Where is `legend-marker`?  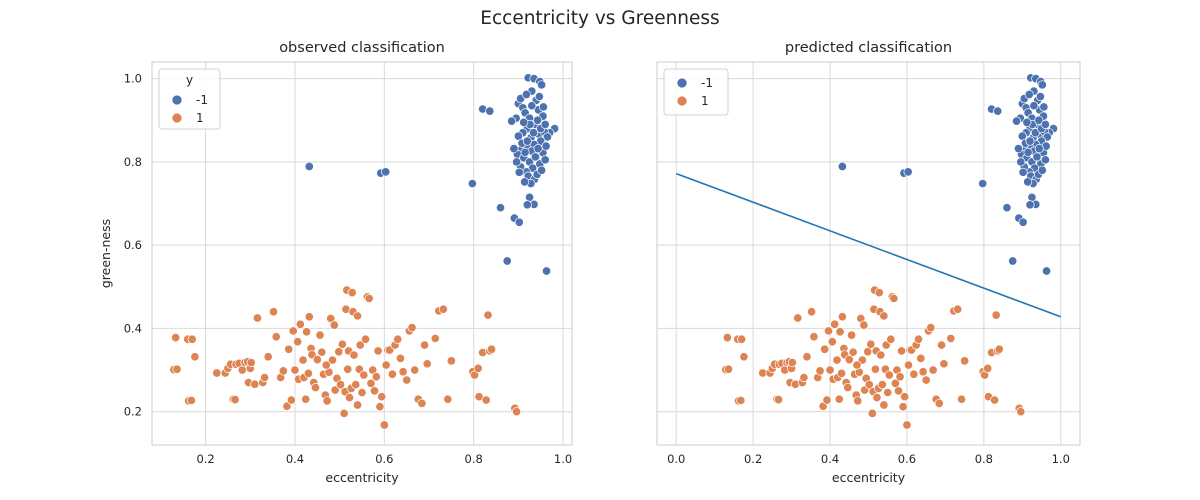
legend-marker is located at coordinates (682, 101).